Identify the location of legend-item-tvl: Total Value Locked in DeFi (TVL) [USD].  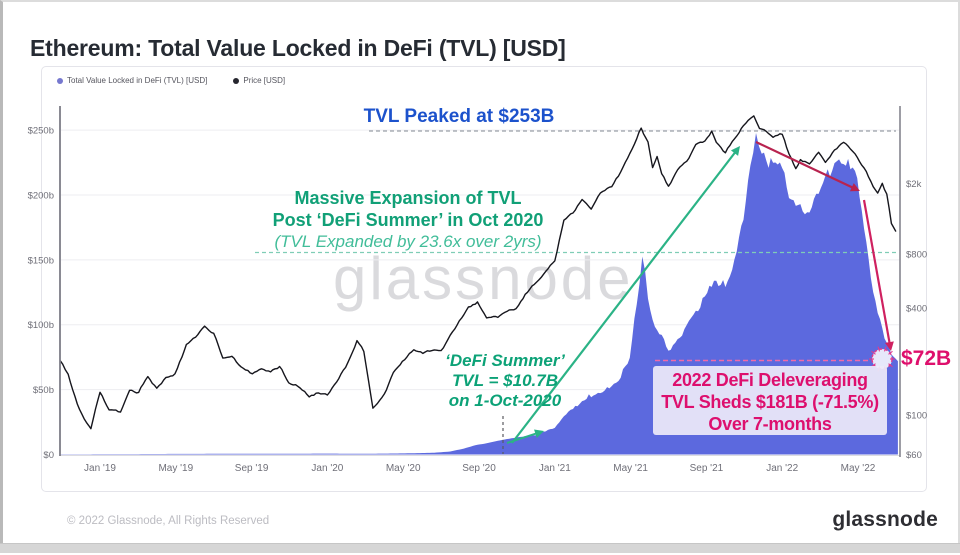
(132, 80).